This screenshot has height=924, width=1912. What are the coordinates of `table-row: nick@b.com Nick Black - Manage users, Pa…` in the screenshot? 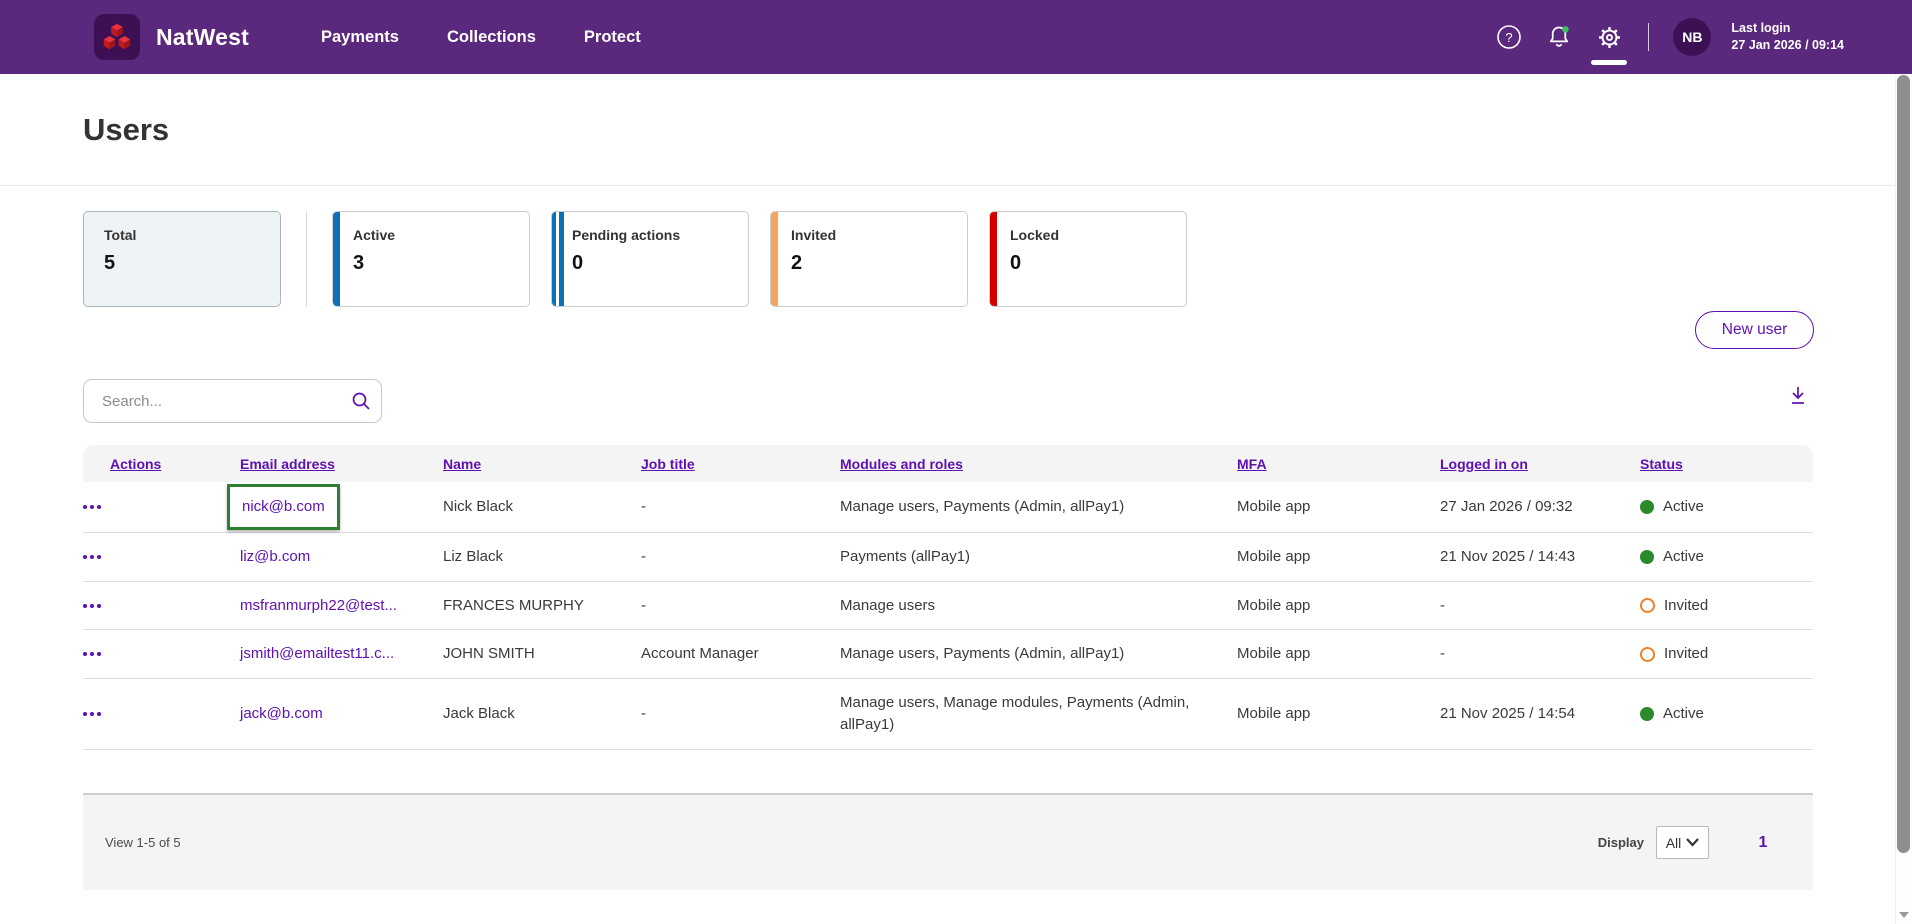 It's located at (948, 507).